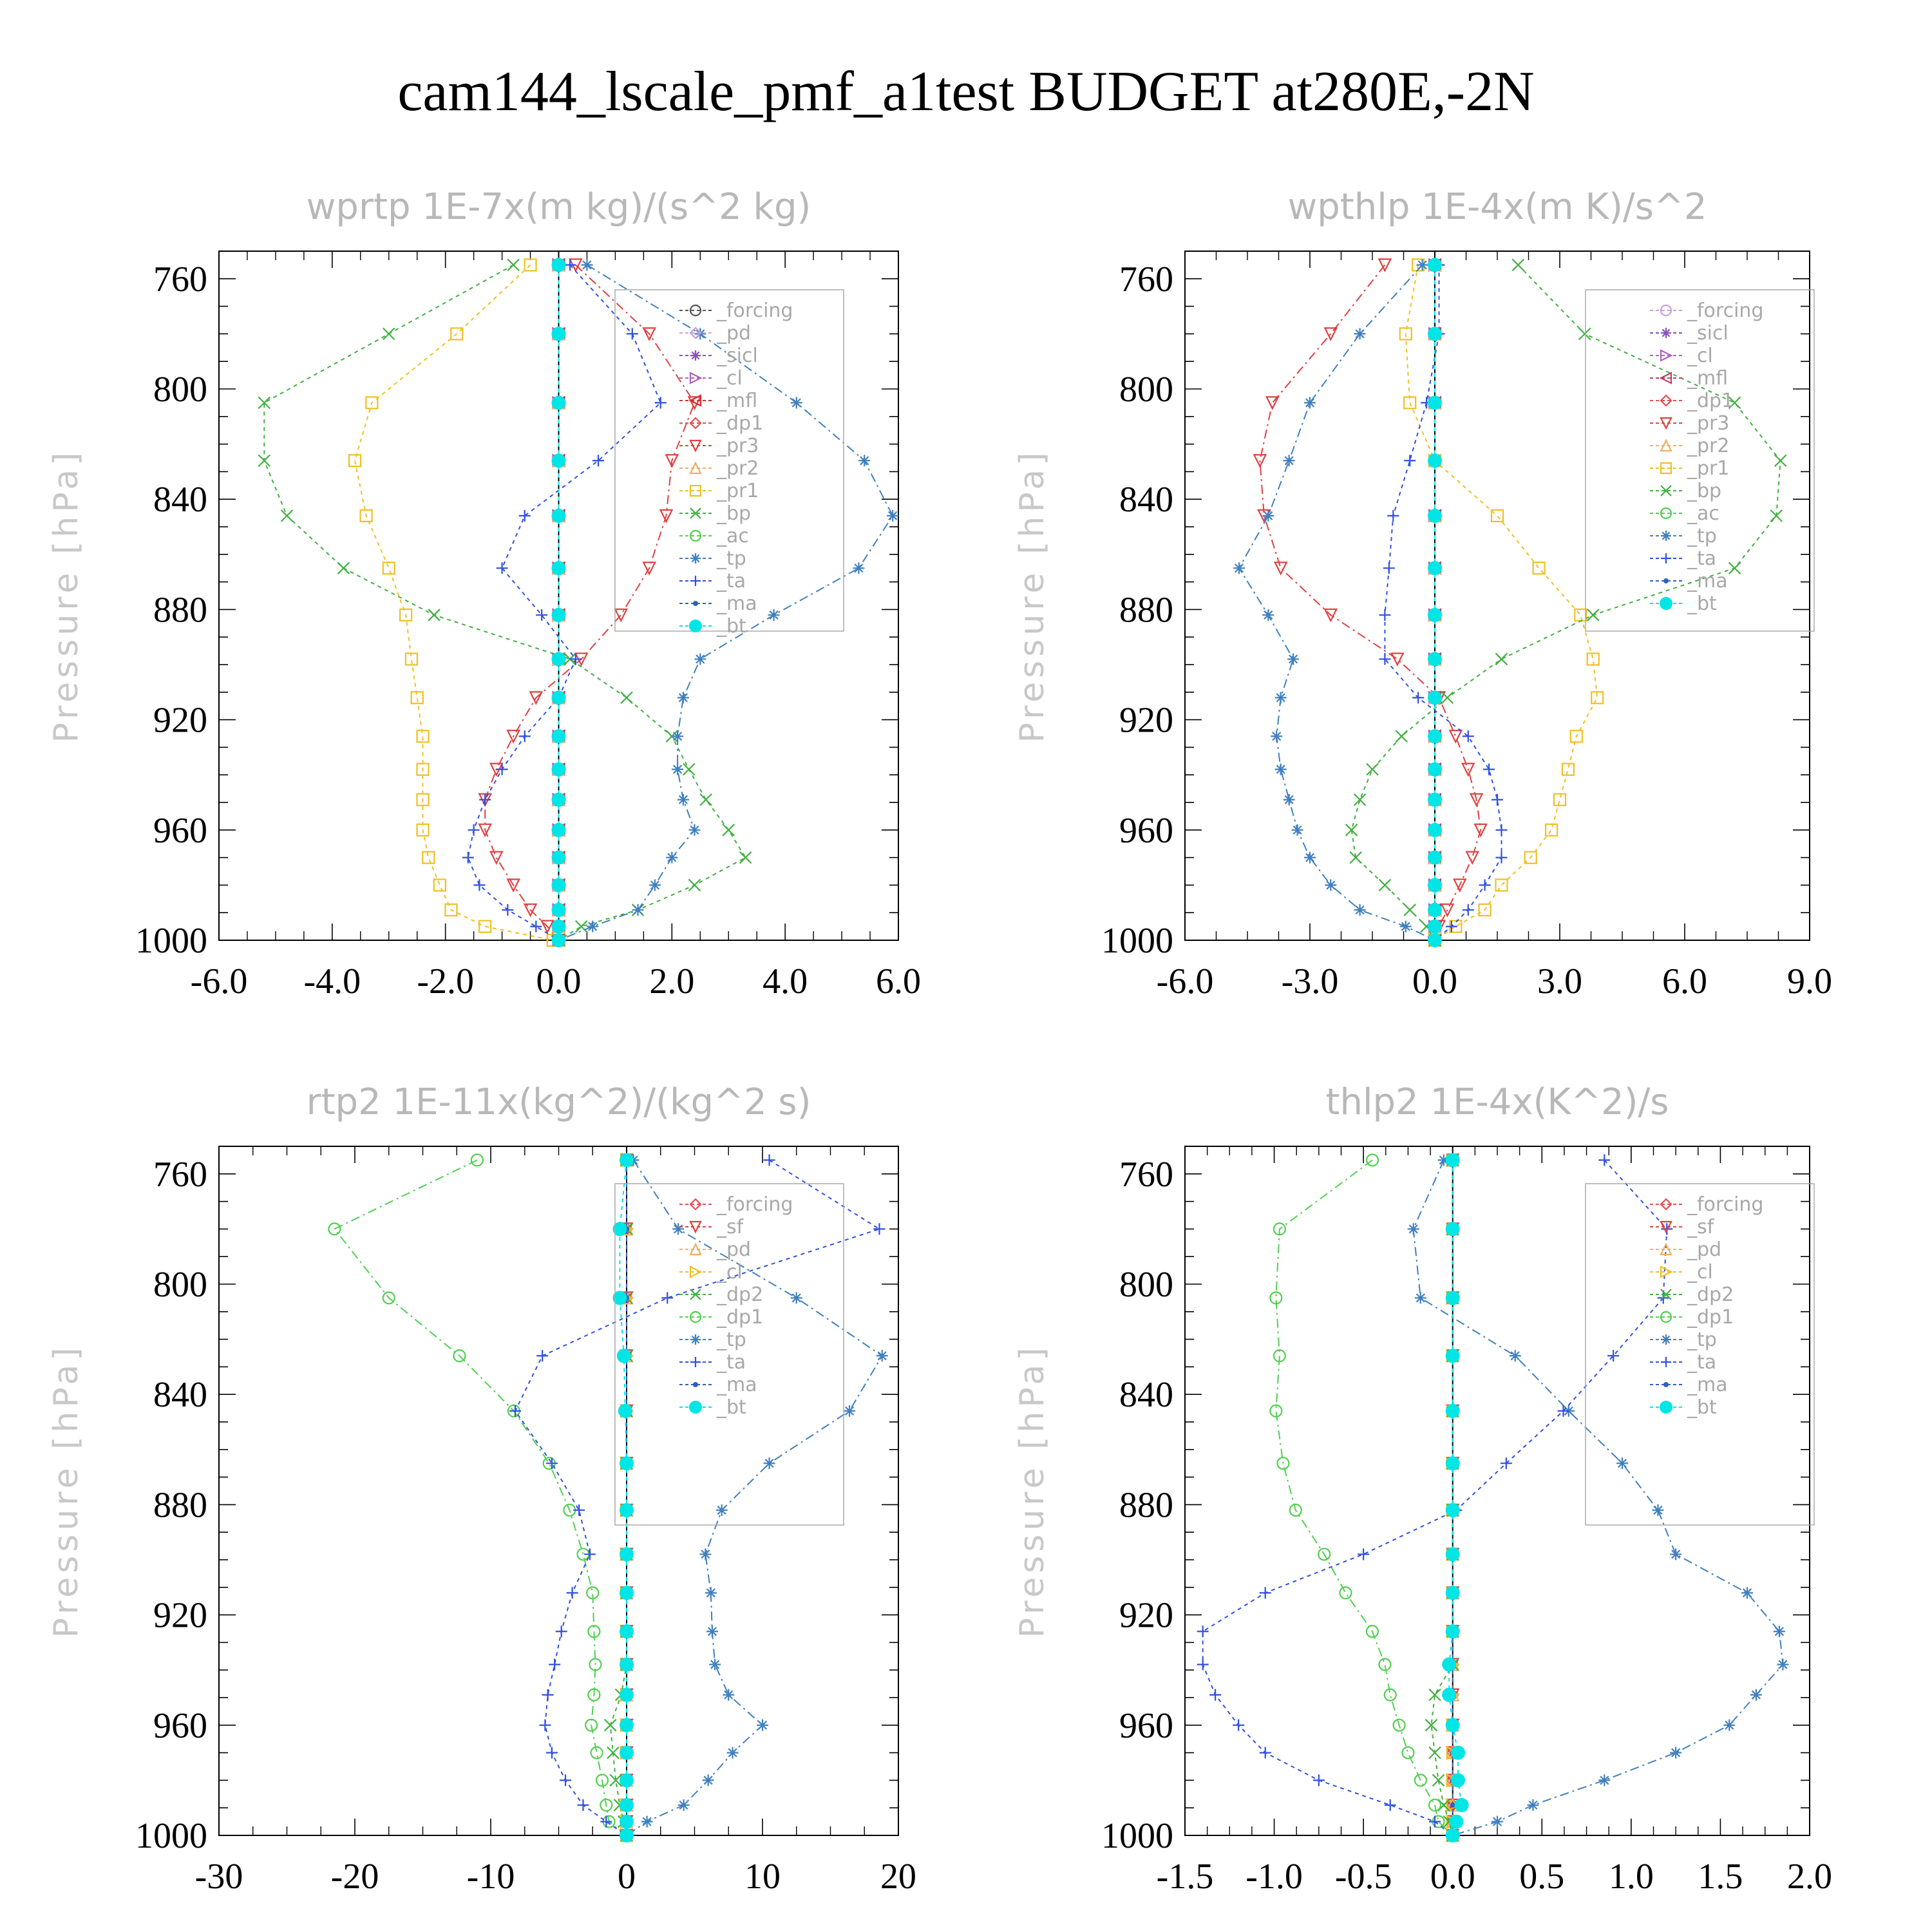 The image size is (1932, 1932). What do you see at coordinates (731, 1340) in the screenshot?
I see `legend-label: _tp` at bounding box center [731, 1340].